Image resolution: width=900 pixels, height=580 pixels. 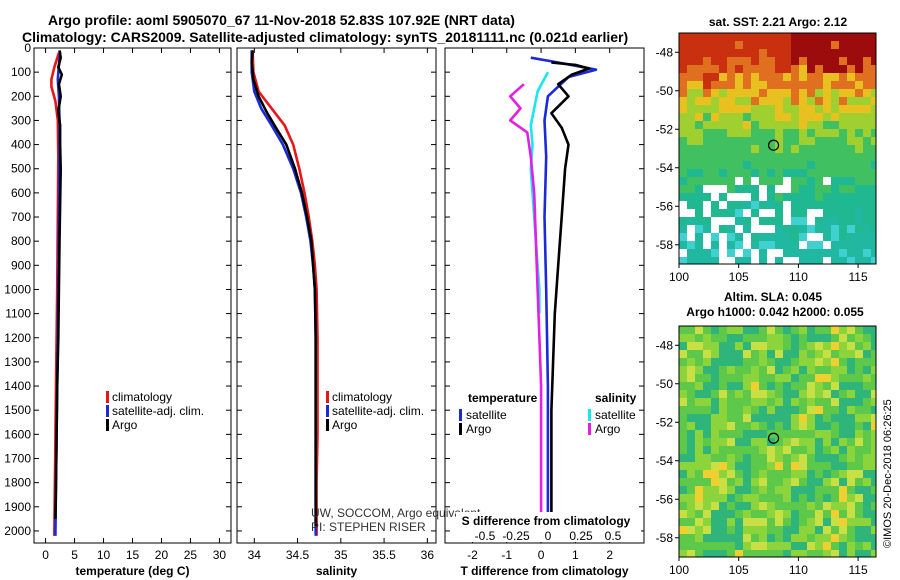 What do you see at coordinates (107, 425) in the screenshot?
I see `legend-swatch` at bounding box center [107, 425].